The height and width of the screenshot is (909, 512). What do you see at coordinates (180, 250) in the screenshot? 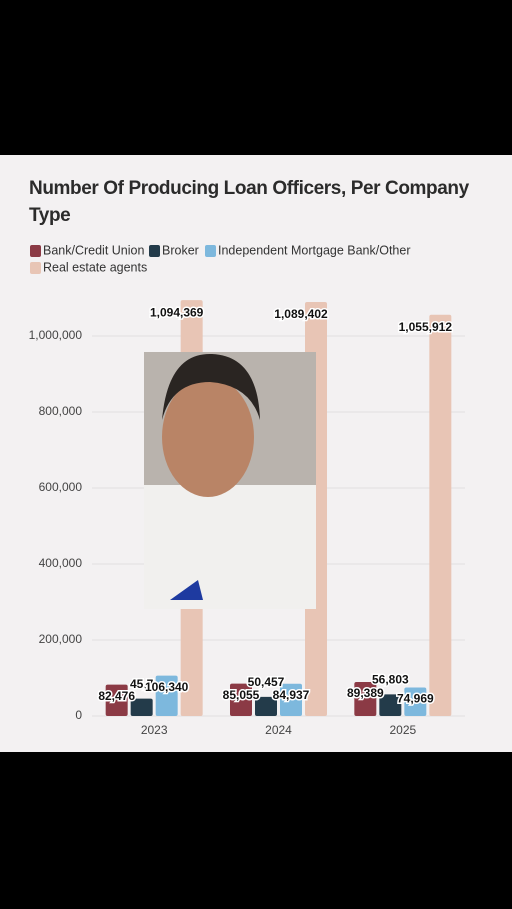
I see `legend-label: Broker` at bounding box center [180, 250].